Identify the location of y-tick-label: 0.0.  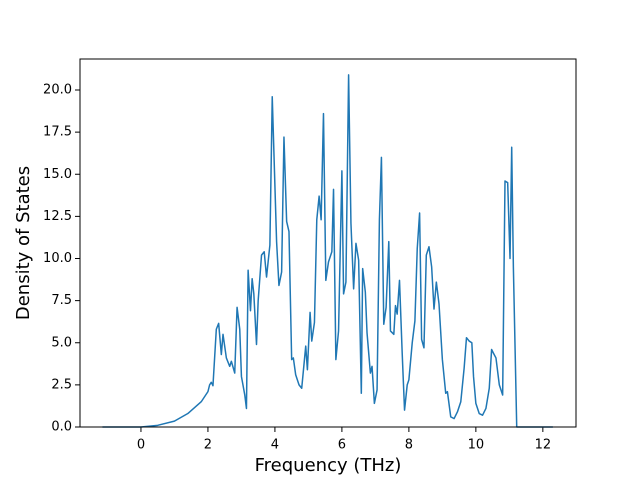
(61, 427).